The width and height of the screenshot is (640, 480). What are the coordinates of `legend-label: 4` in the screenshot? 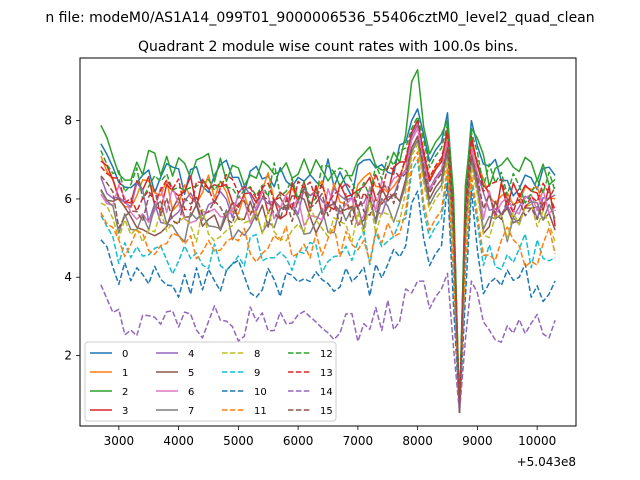 It's located at (191, 354).